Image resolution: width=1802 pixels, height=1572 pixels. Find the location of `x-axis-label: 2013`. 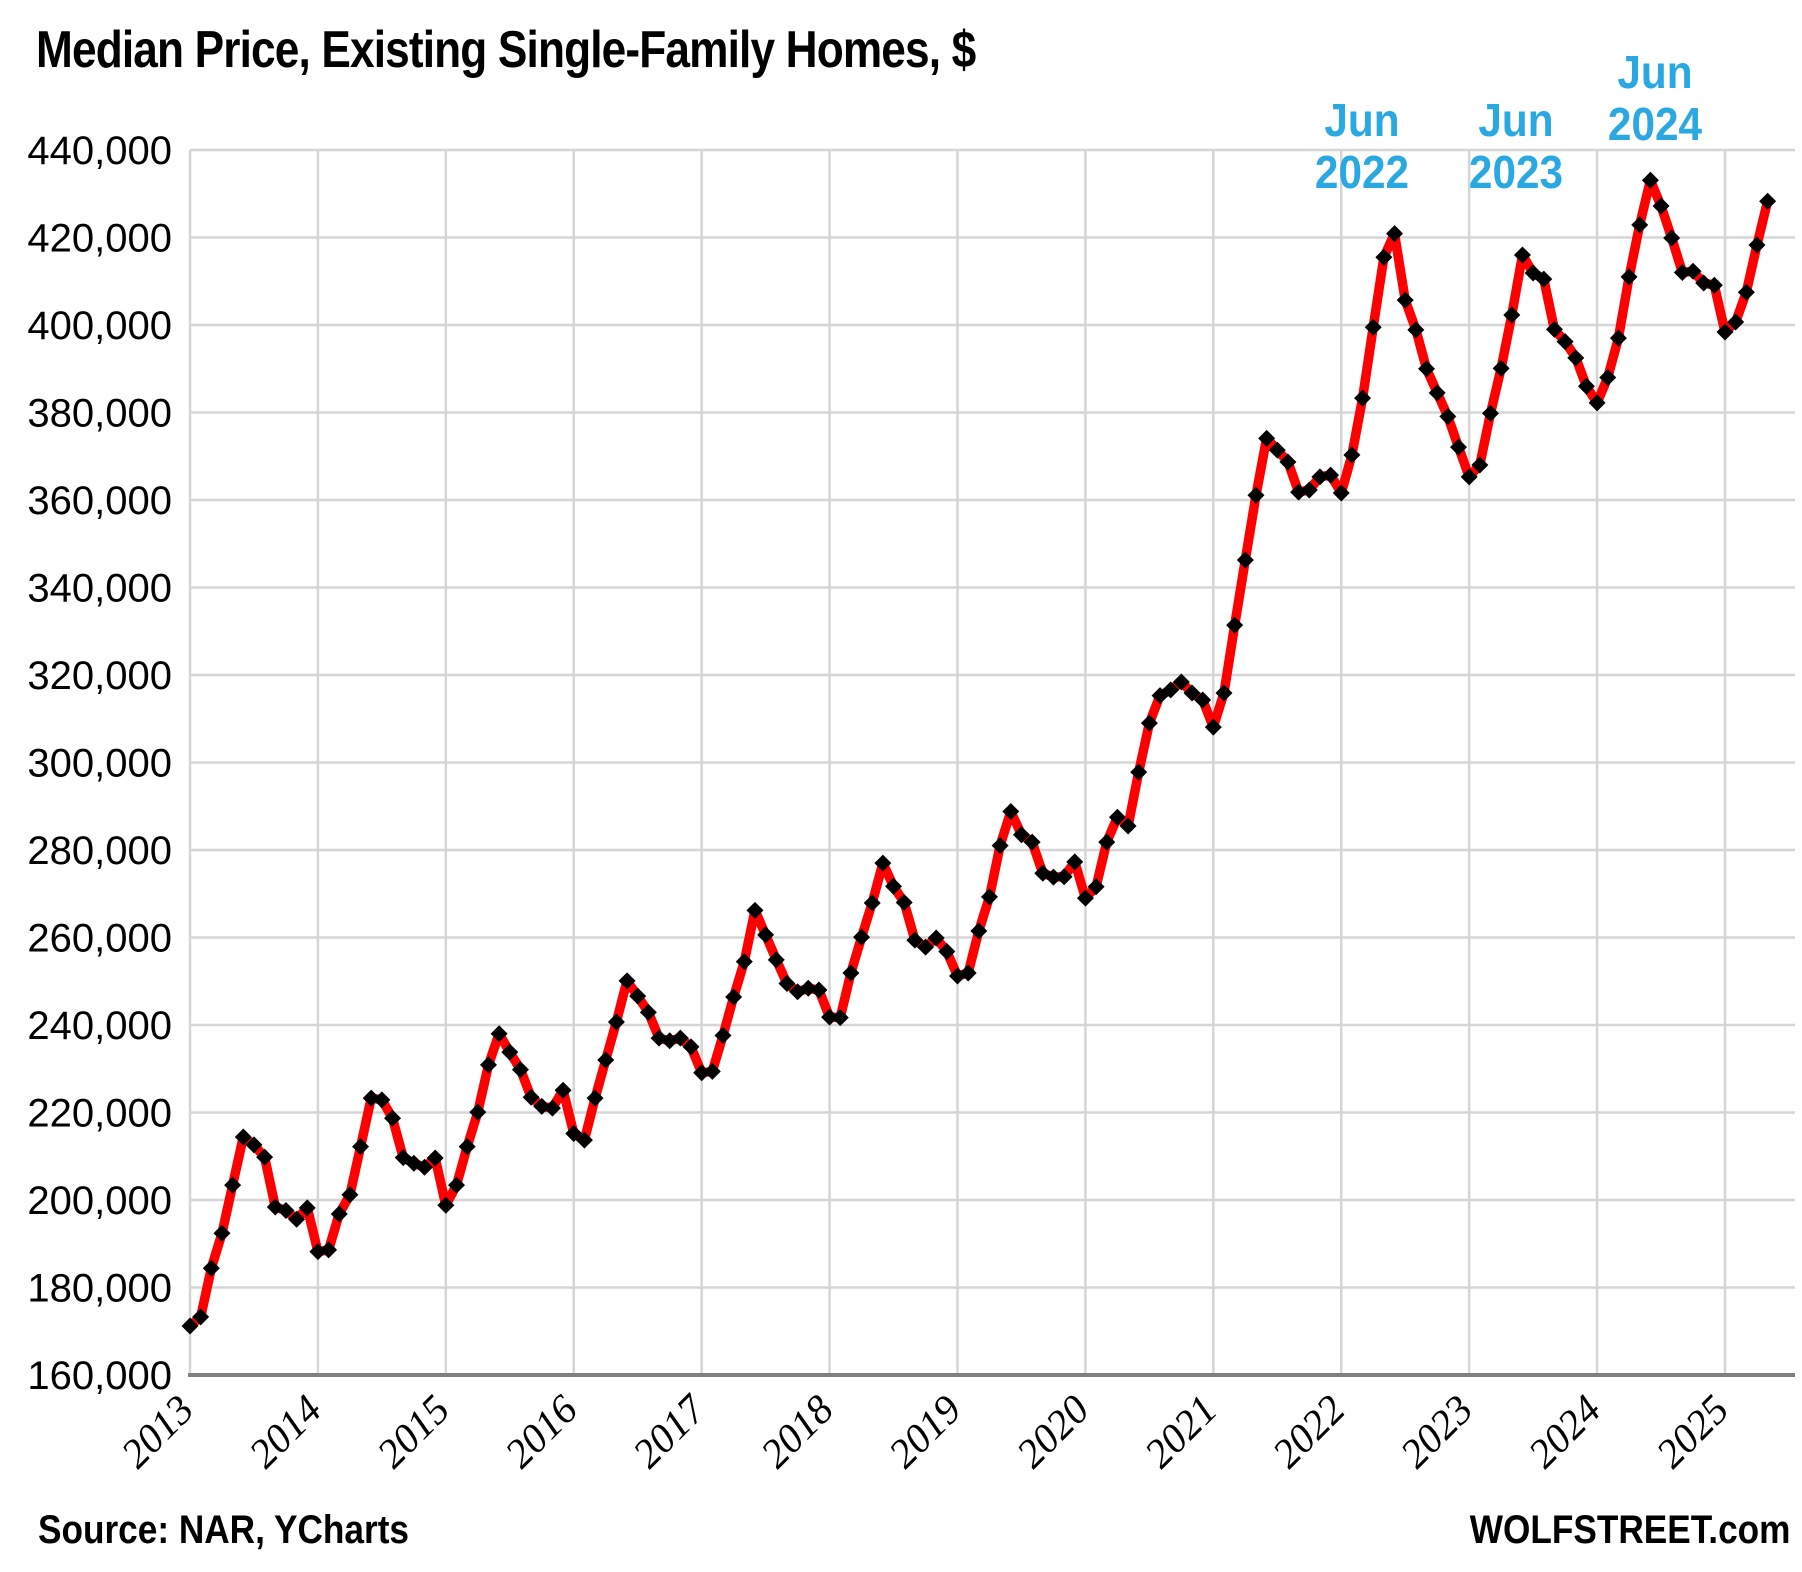

x-axis-label: 2013 is located at coordinates (157, 1431).